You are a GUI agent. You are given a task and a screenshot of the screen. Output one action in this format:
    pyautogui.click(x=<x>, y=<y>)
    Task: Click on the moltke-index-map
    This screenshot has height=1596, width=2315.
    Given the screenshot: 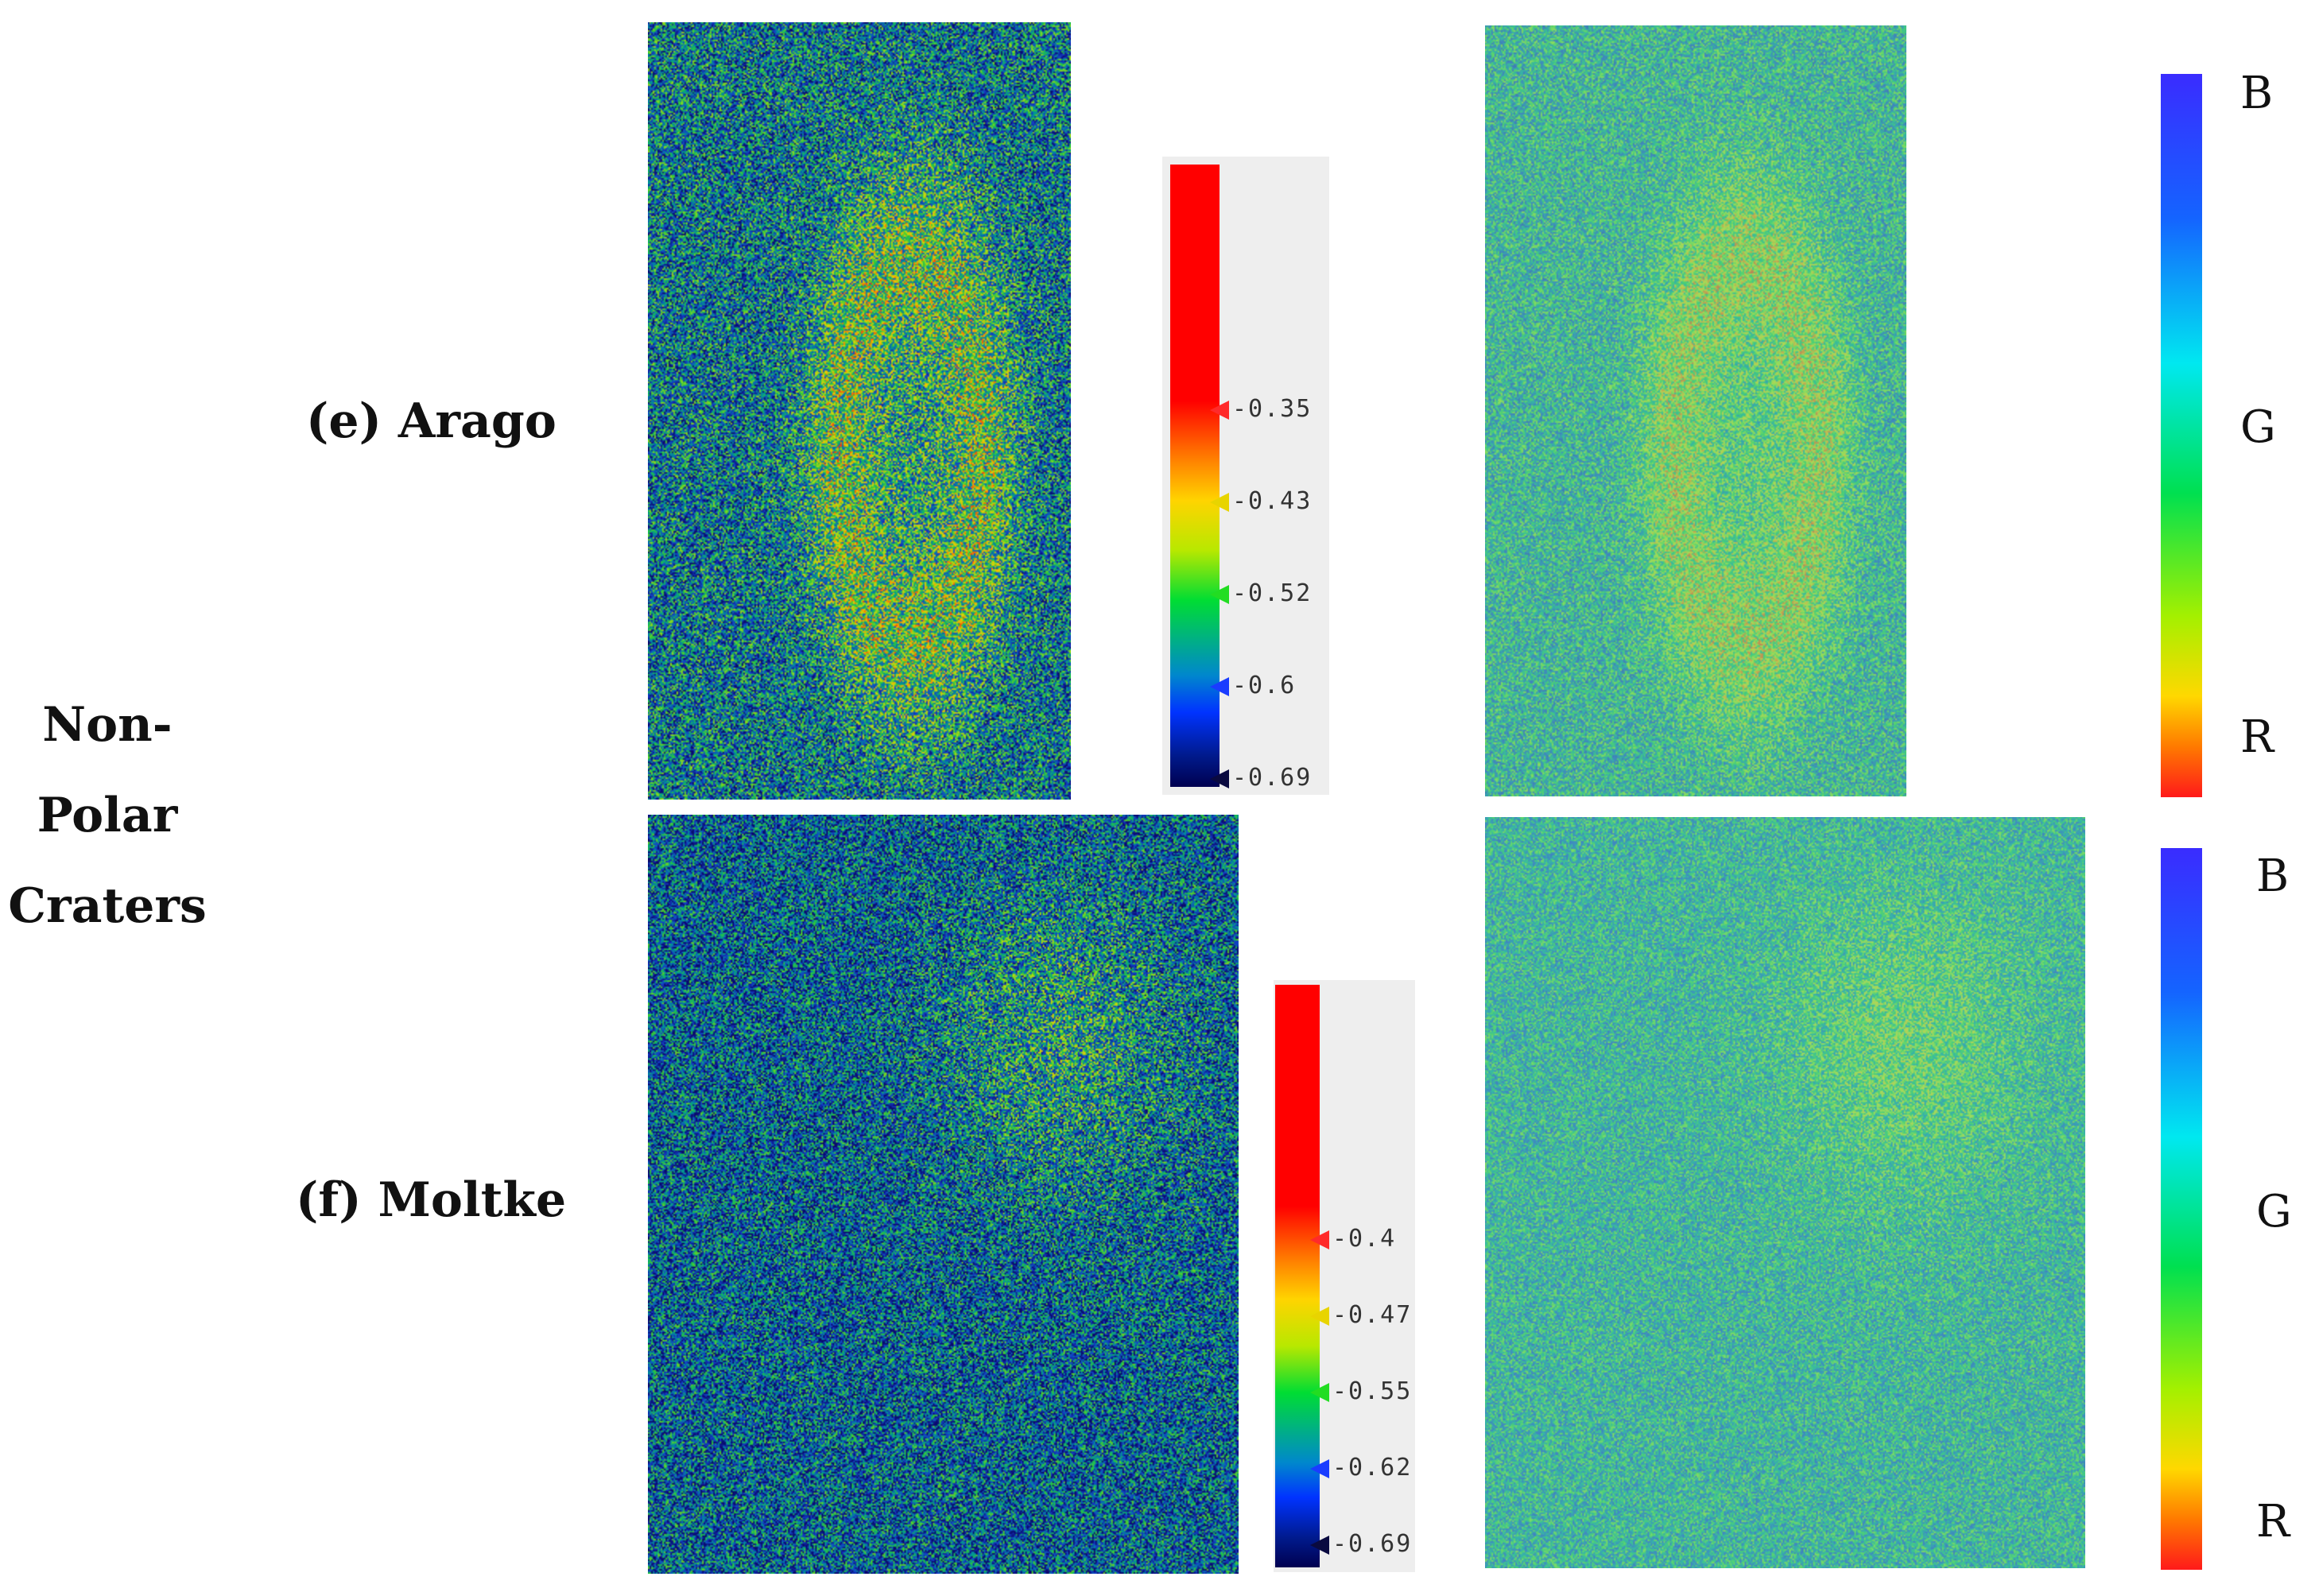 What is the action you would take?
    pyautogui.click(x=944, y=1194)
    